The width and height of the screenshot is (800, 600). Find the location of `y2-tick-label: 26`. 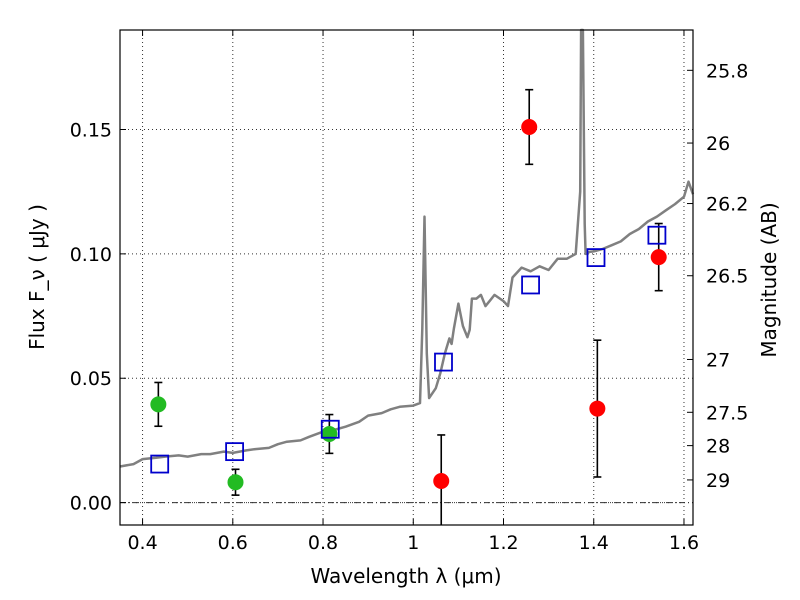

y2-tick-label: 26 is located at coordinates (718, 144).